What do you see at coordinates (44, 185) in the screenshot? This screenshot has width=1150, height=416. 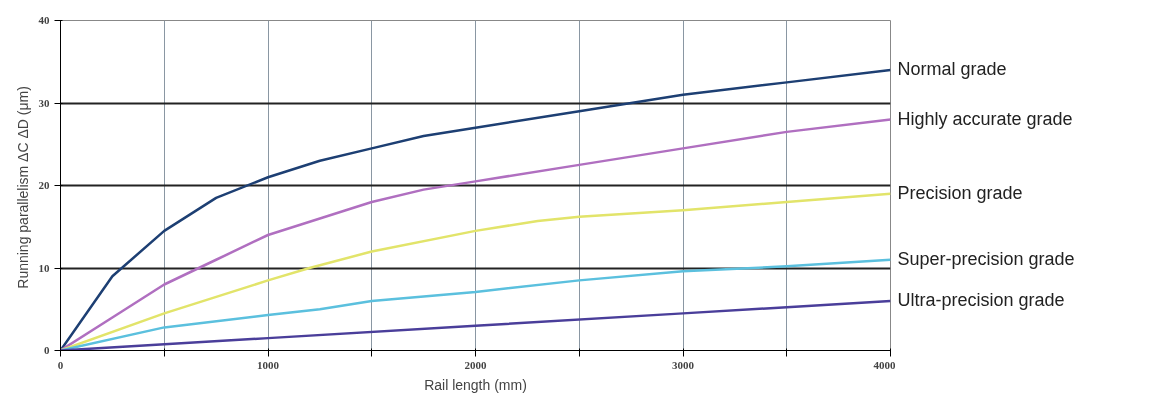 I see `y-tick-label: 20` at bounding box center [44, 185].